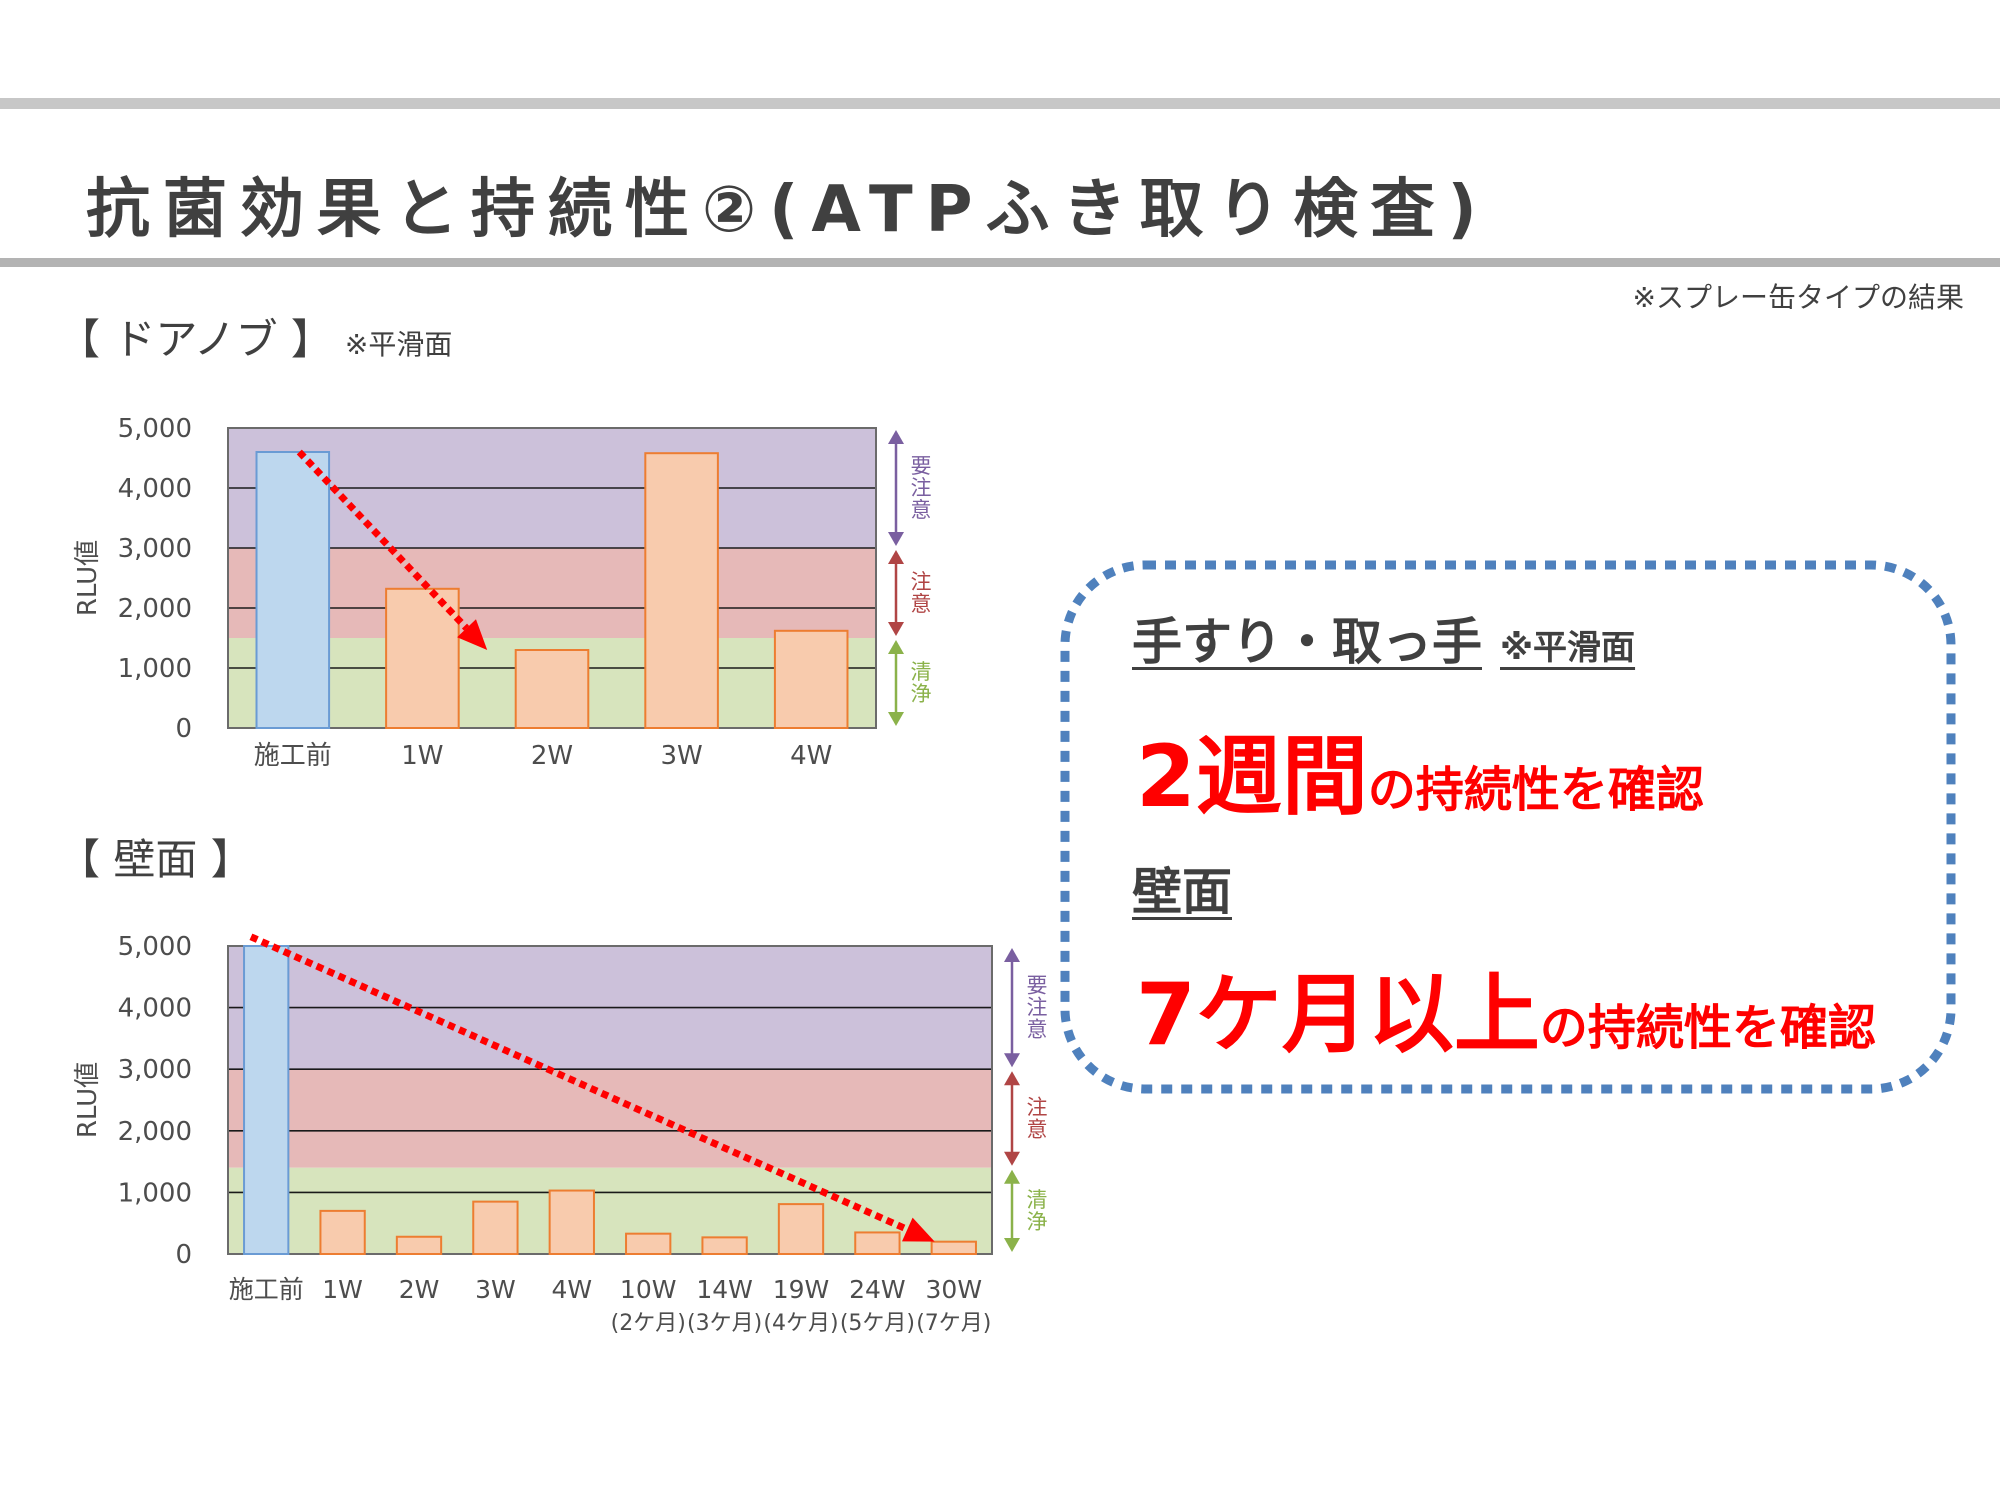  What do you see at coordinates (571, 1222) in the screenshot?
I see `wall-bar-4W` at bounding box center [571, 1222].